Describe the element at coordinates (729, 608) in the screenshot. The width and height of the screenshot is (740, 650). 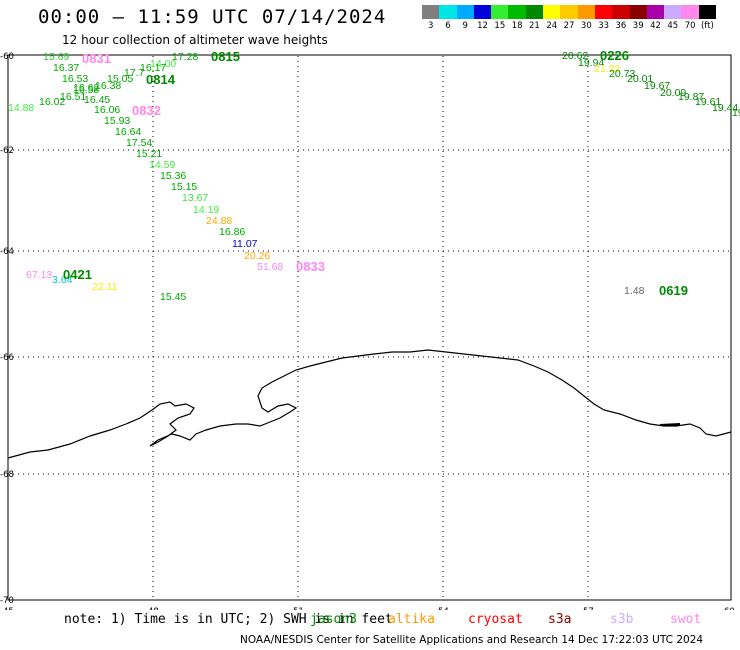
I see `x-tick-label: 60` at that location.